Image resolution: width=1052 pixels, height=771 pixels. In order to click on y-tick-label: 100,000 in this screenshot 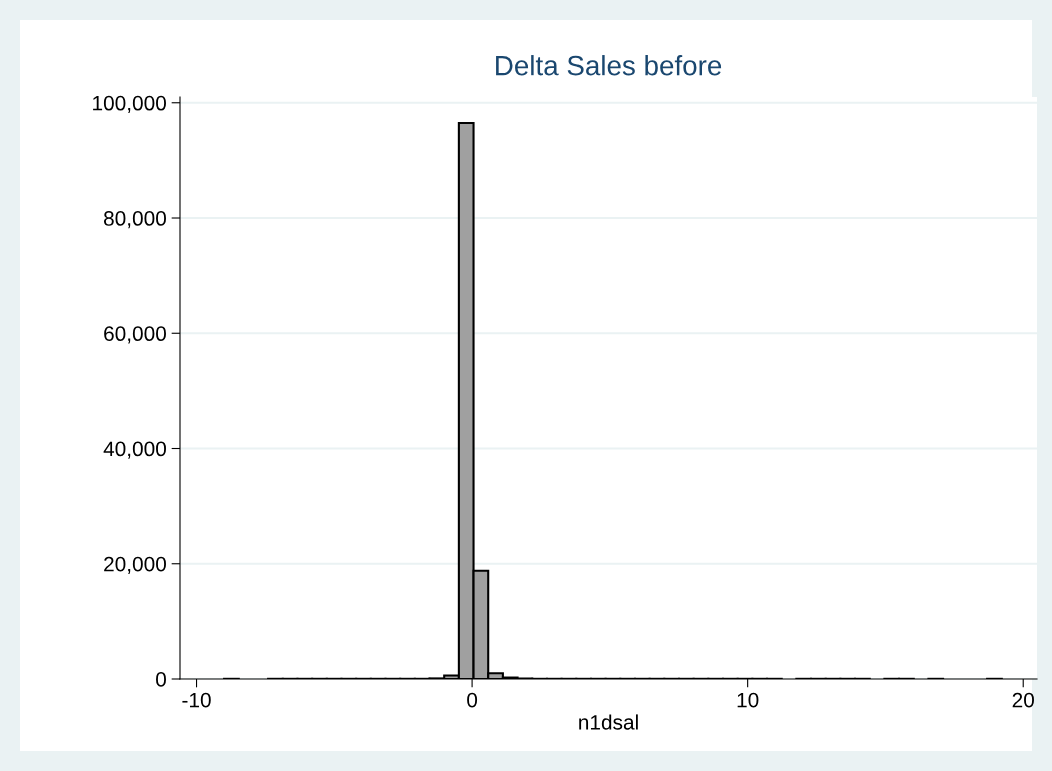, I will do `click(129, 104)`.